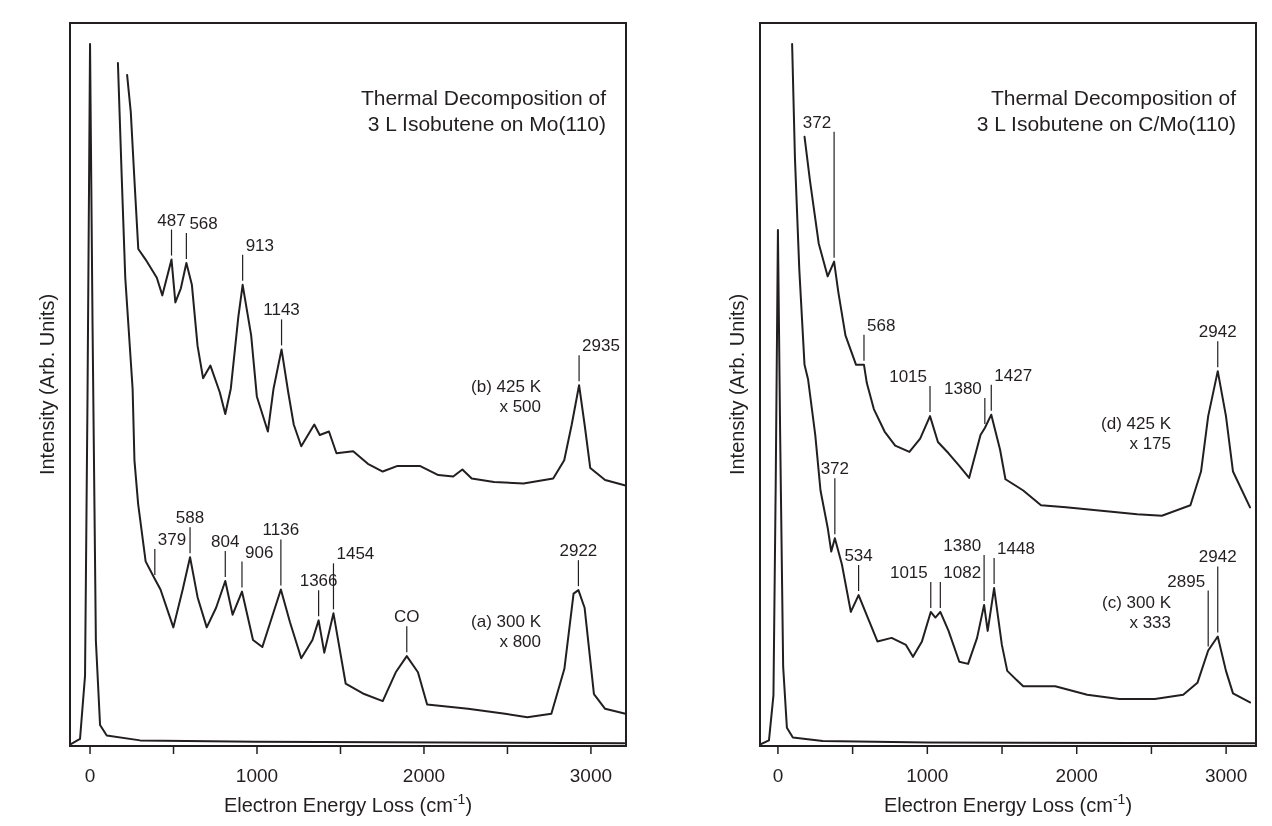 This screenshot has height=826, width=1272. What do you see at coordinates (962, 572) in the screenshot?
I see `annotation: 1082` at bounding box center [962, 572].